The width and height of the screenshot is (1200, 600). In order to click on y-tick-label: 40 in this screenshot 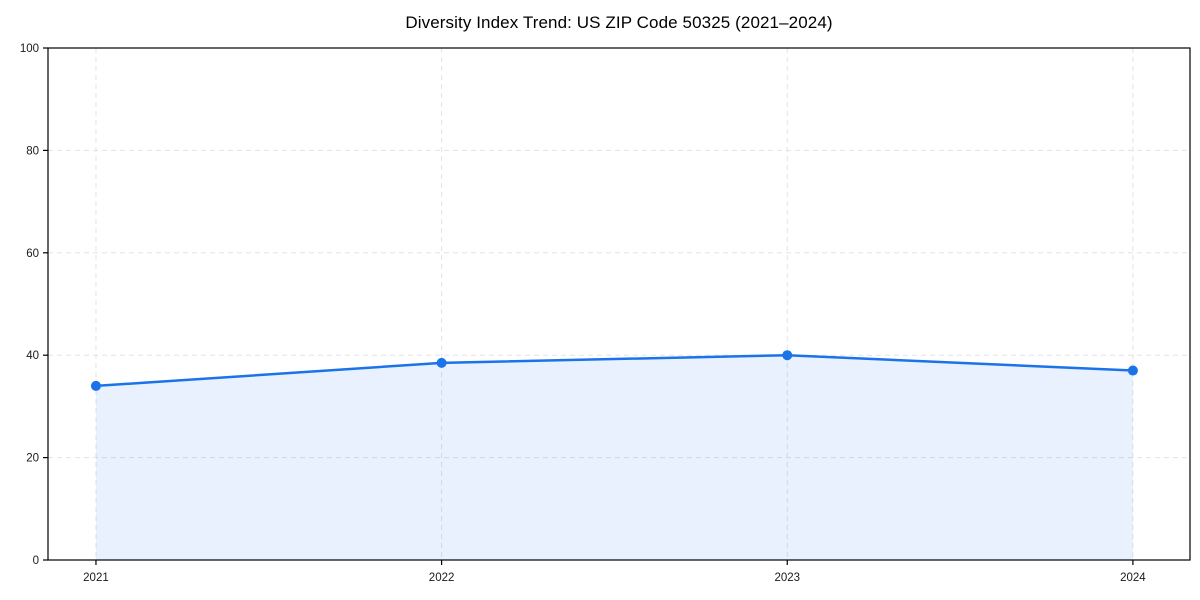, I will do `click(32, 356)`.